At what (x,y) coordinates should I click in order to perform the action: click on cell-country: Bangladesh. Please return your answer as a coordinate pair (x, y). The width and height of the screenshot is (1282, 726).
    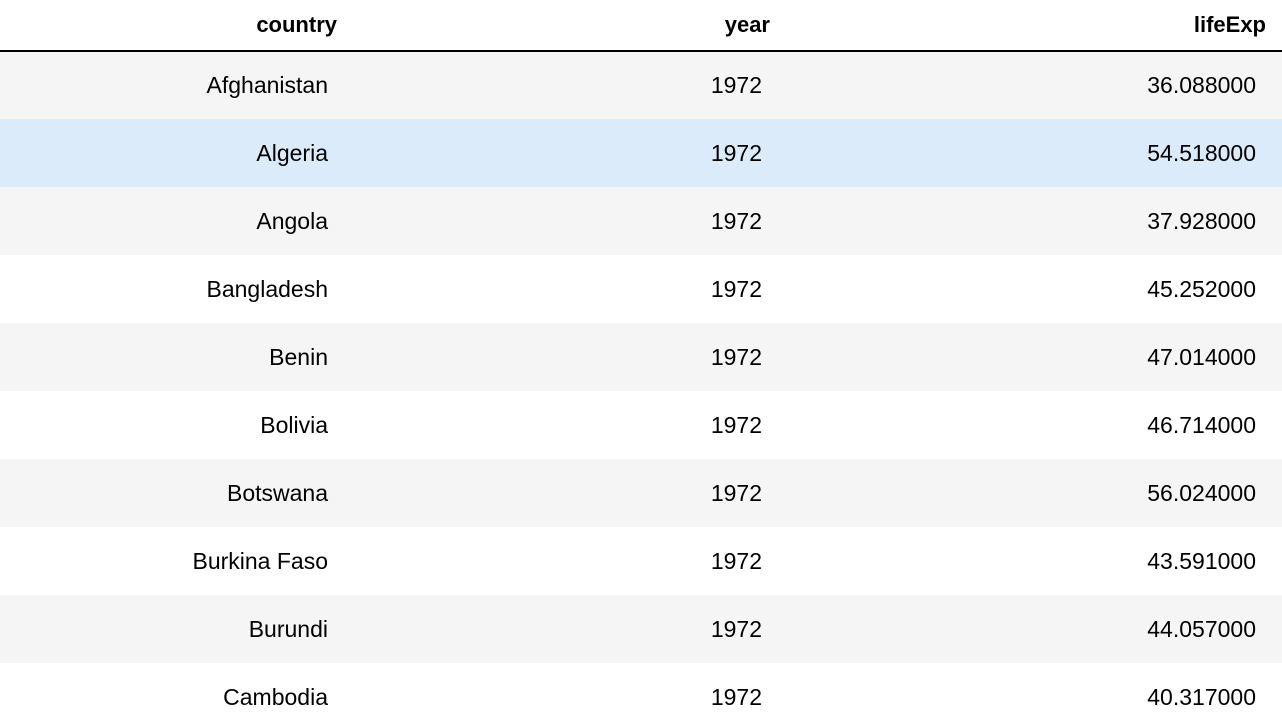
    Looking at the image, I should click on (267, 288).